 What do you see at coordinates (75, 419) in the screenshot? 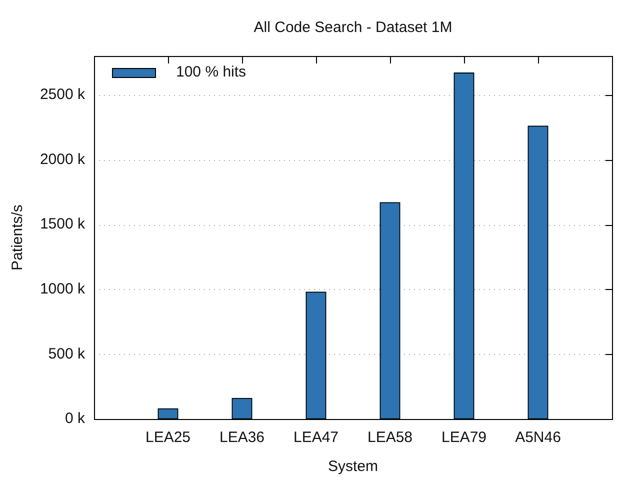
I see `y-tick-label: 0 k` at bounding box center [75, 419].